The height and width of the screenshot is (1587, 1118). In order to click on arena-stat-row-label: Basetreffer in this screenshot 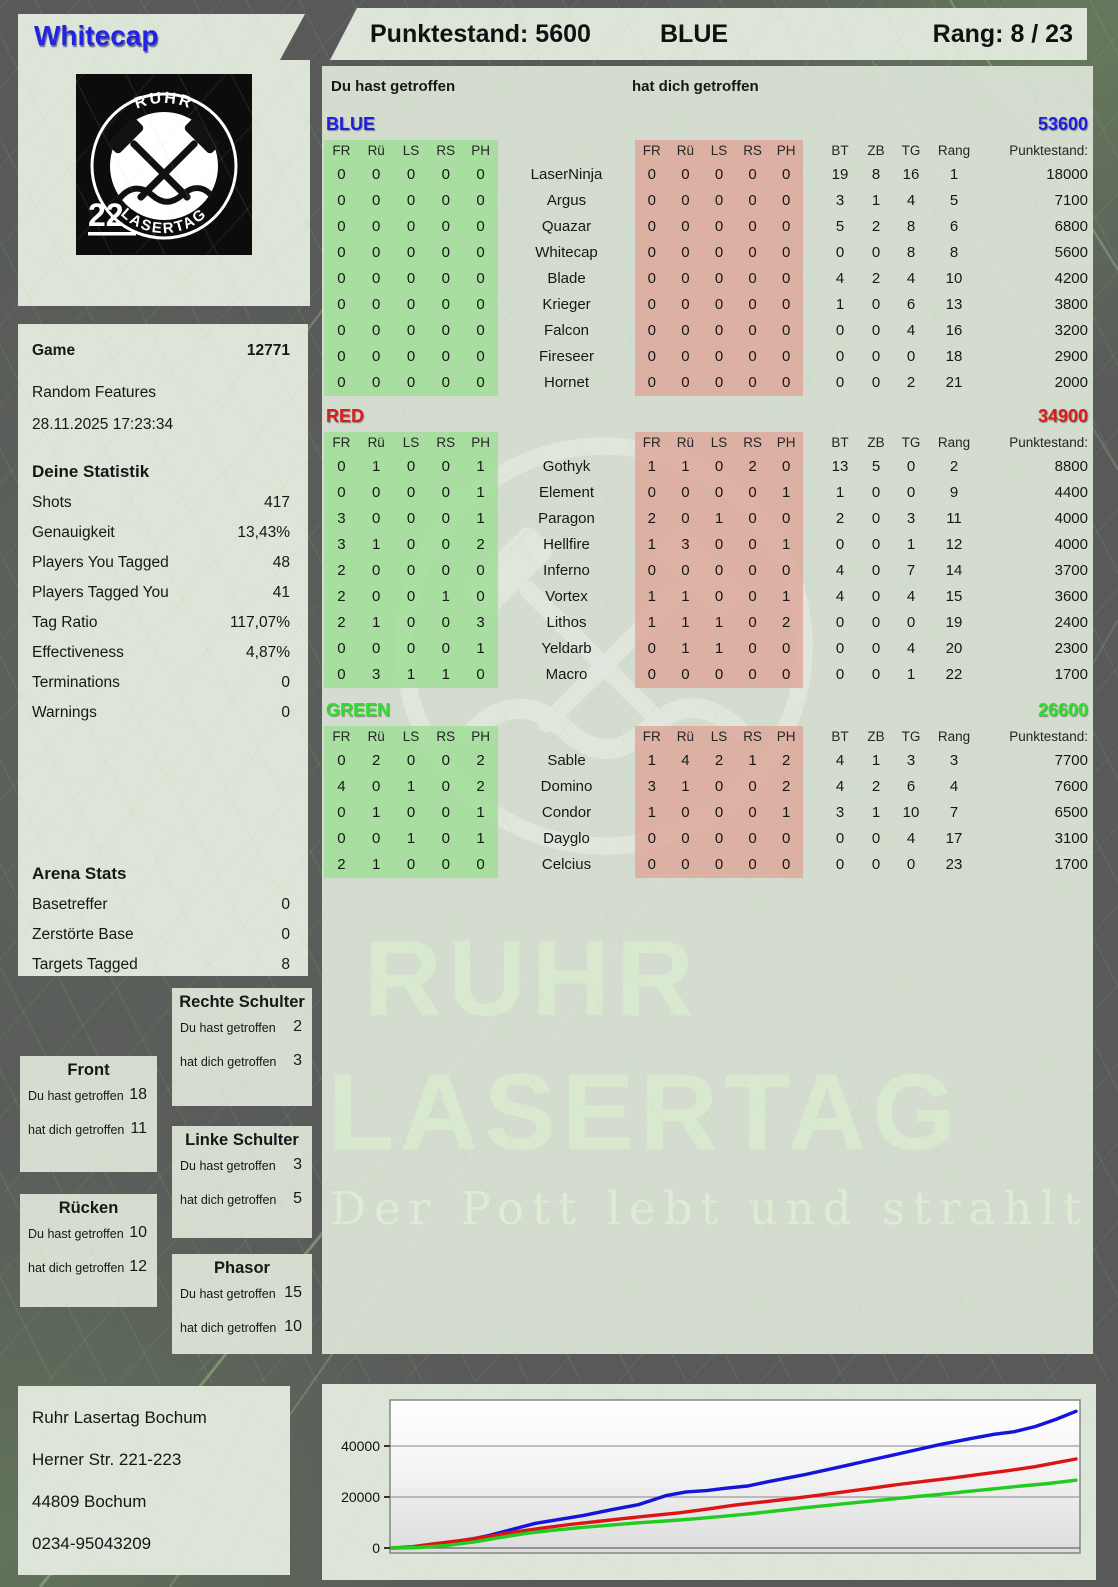, I will do `click(70, 904)`.